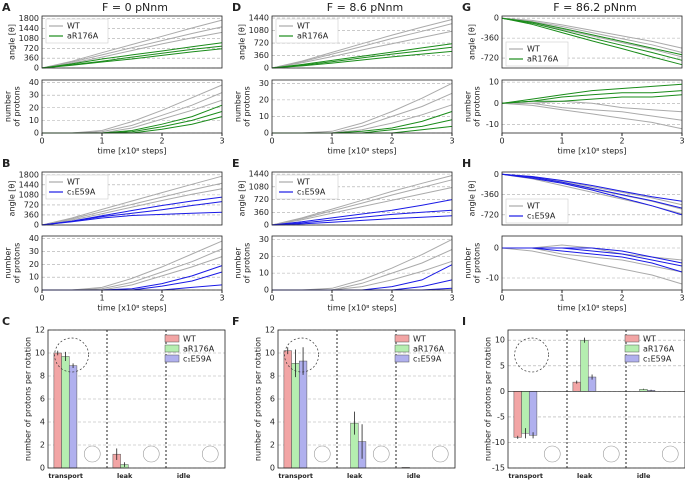 This screenshot has width=685, height=481. What do you see at coordinates (490, 214) in the screenshot?
I see `y-tick-label: -720` at bounding box center [490, 214].